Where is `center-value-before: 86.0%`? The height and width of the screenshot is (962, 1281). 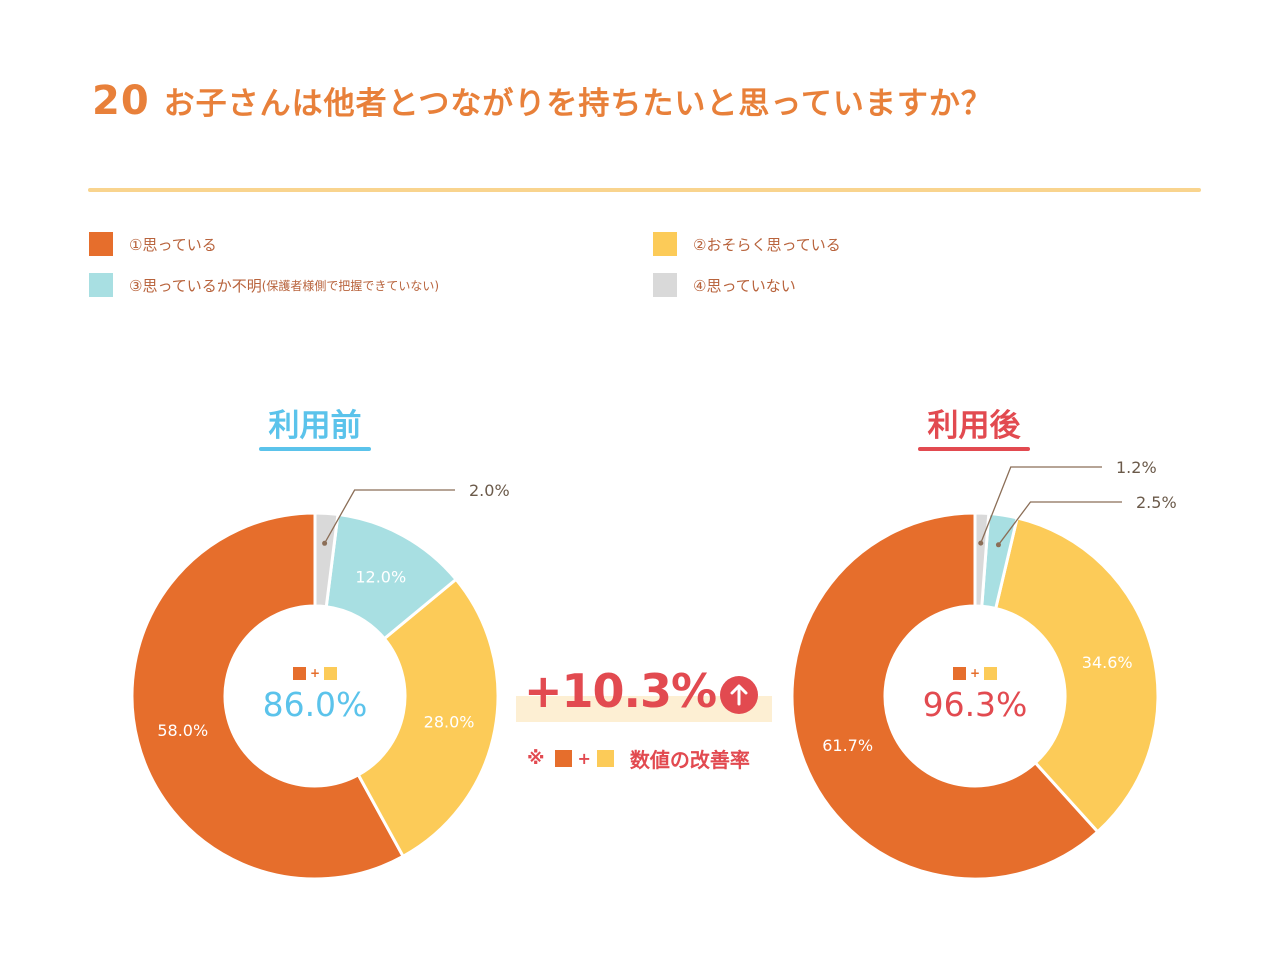 center-value-before: 86.0% is located at coordinates (315, 704).